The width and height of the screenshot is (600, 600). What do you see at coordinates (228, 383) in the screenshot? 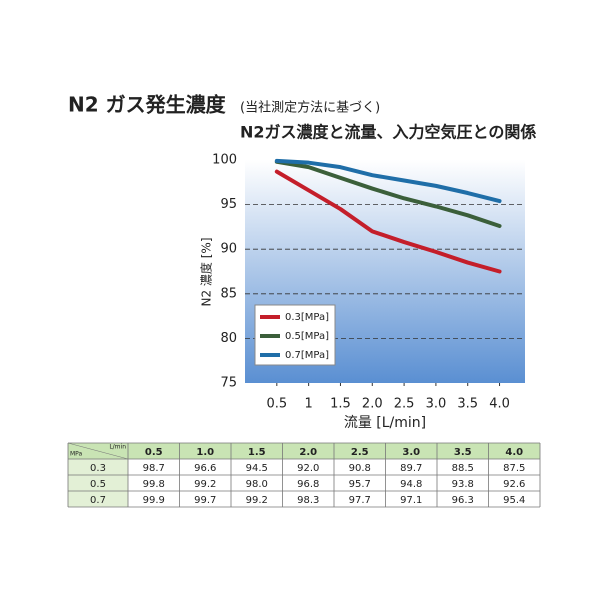
I see `y-tick-label: 75` at bounding box center [228, 383].